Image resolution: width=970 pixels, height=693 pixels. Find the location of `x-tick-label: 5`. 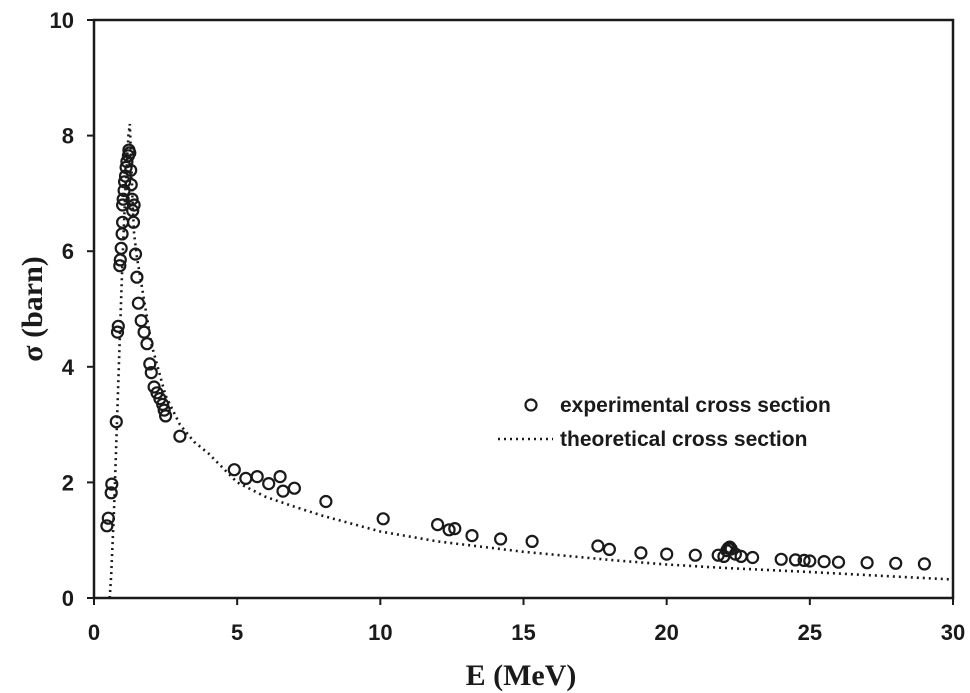

x-tick-label: 5 is located at coordinates (237, 632).